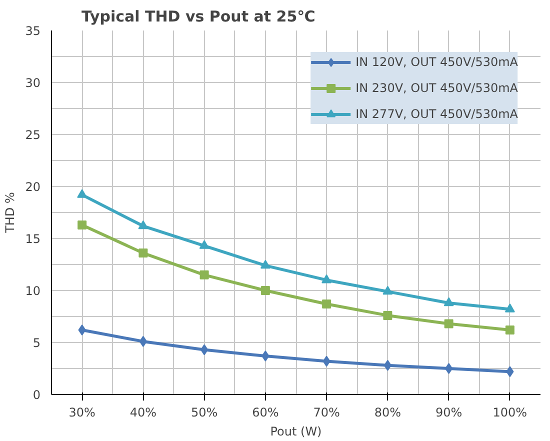  I want to click on x-tick-label: 50%, so click(204, 413).